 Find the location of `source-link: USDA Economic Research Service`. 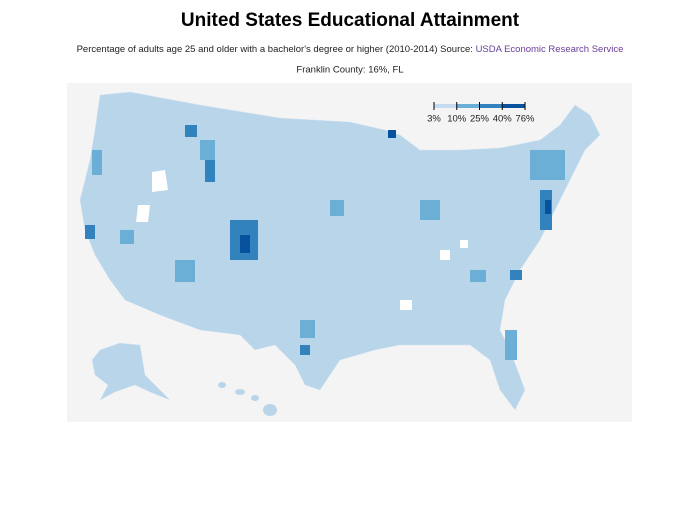

source-link: USDA Economic Research Service is located at coordinates (550, 49).